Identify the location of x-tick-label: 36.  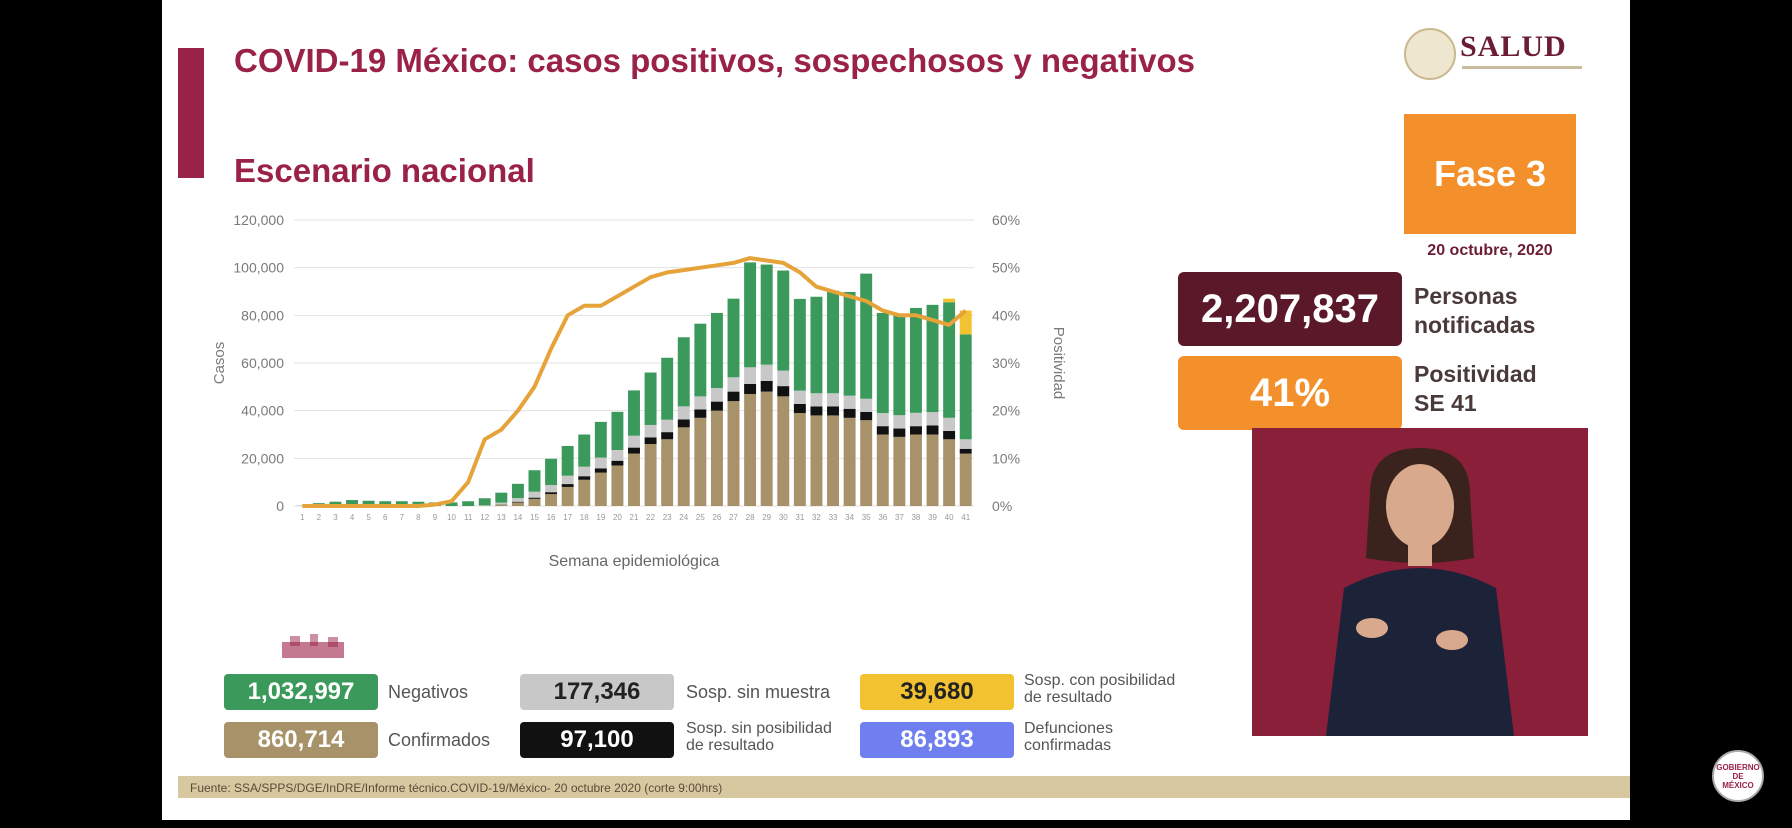
(882, 517).